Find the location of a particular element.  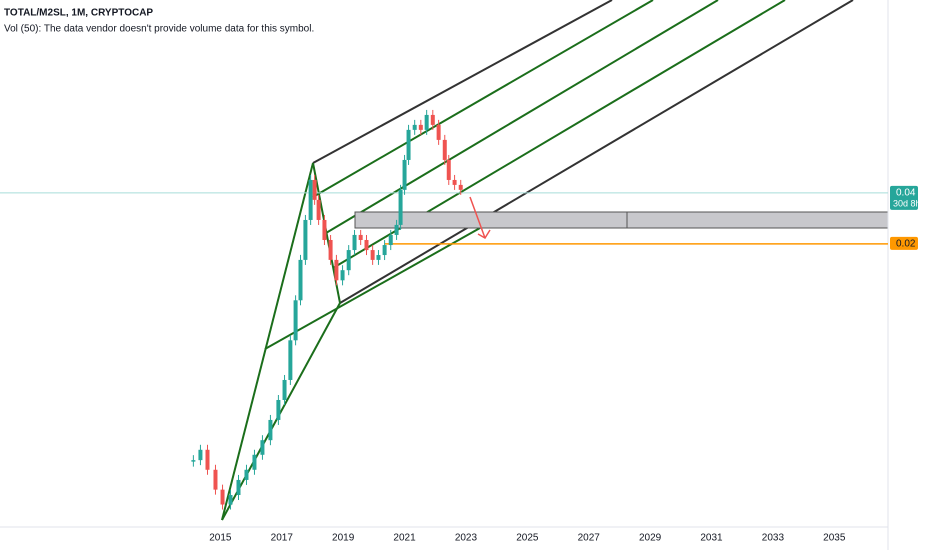

x-tick-label: 2015 is located at coordinates (220, 538).